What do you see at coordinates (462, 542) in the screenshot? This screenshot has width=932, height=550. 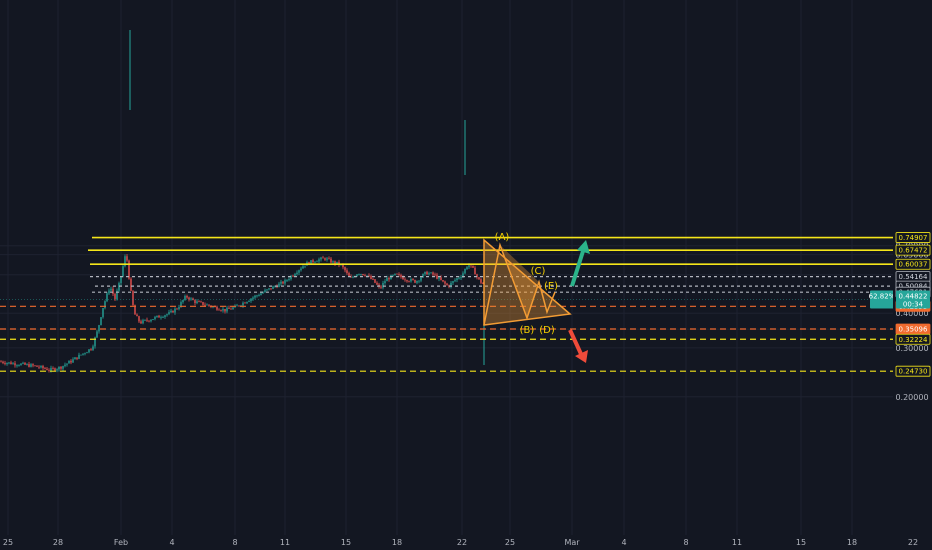 I see `x-tick-label: 22` at bounding box center [462, 542].